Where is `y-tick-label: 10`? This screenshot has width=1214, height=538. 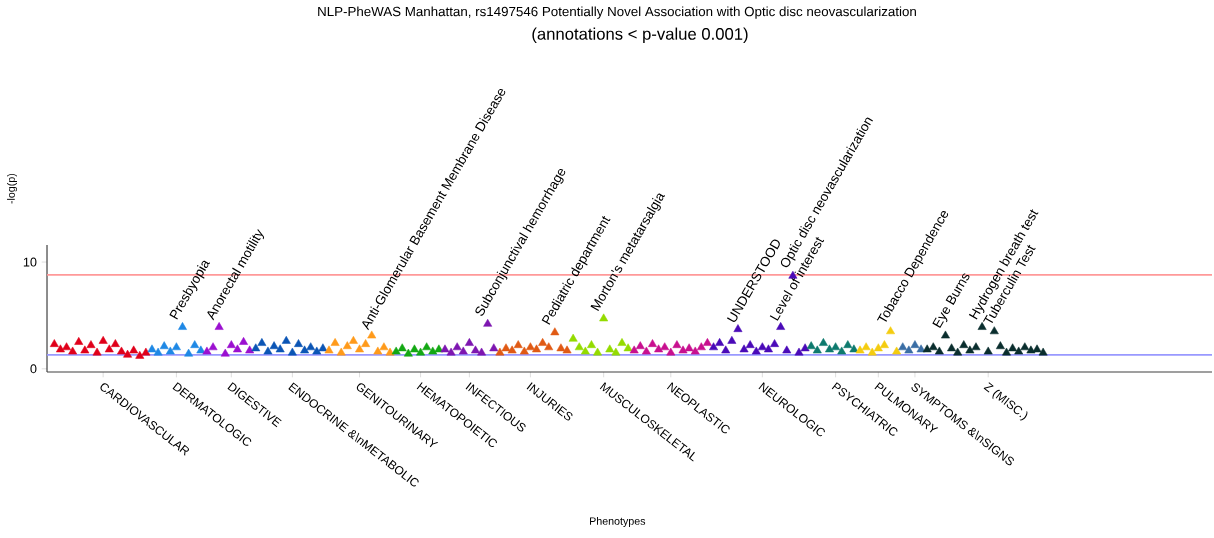 y-tick-label: 10 is located at coordinates (30, 262).